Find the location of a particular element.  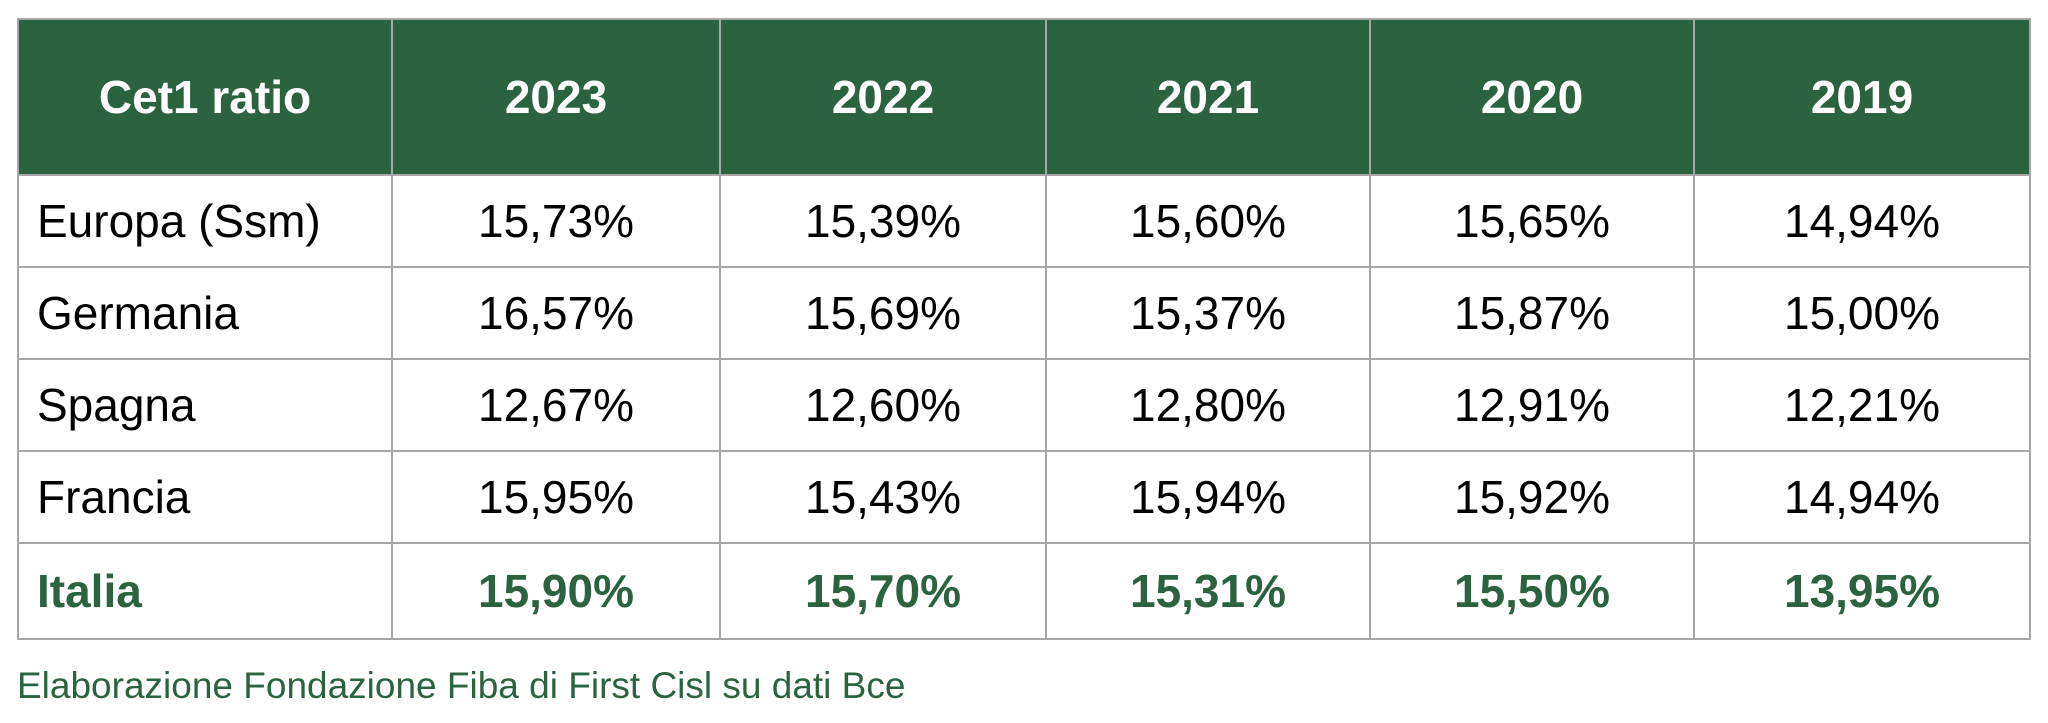

table-cell: 15,00% is located at coordinates (1862, 313).